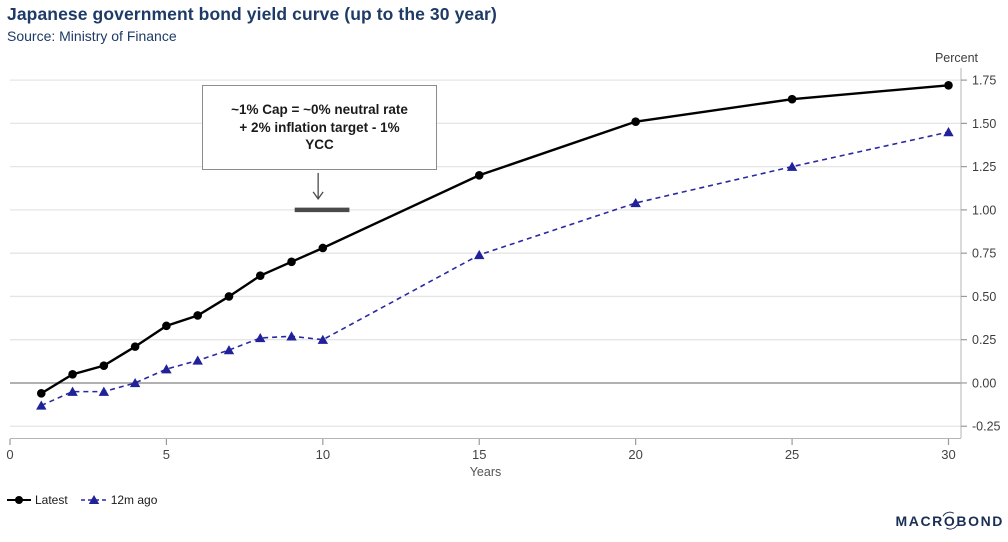 The height and width of the screenshot is (542, 1008). Describe the element at coordinates (980, 521) in the screenshot. I see `logo-text: BOND` at that location.